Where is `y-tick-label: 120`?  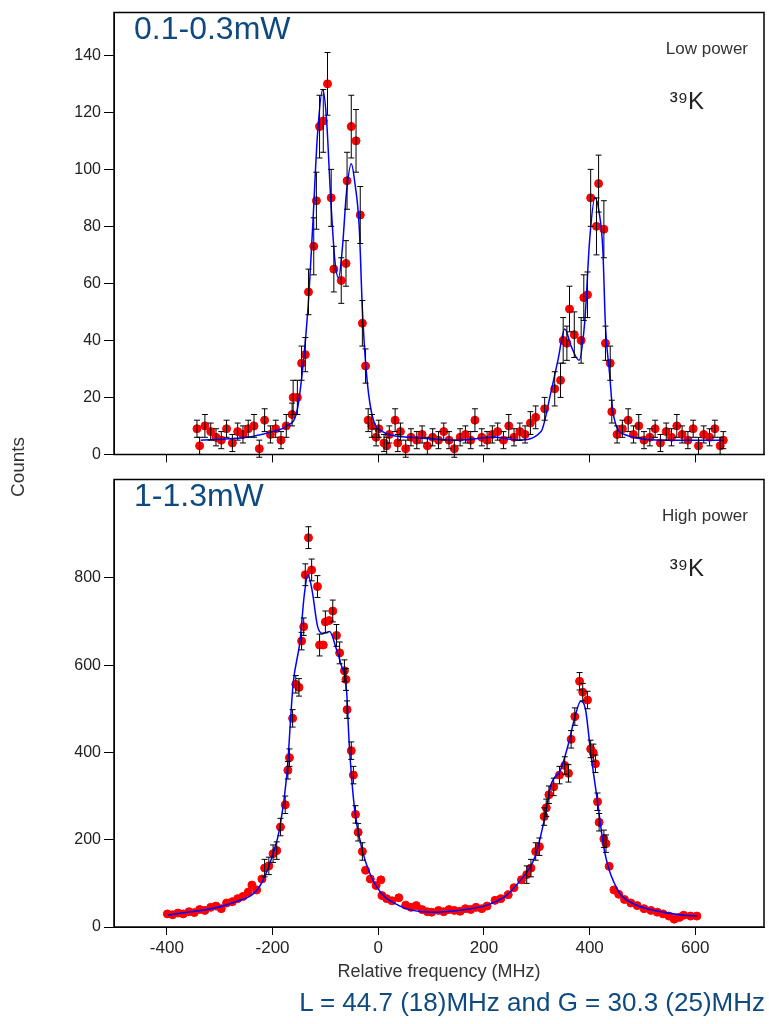 y-tick-label: 120 is located at coordinates (88, 111).